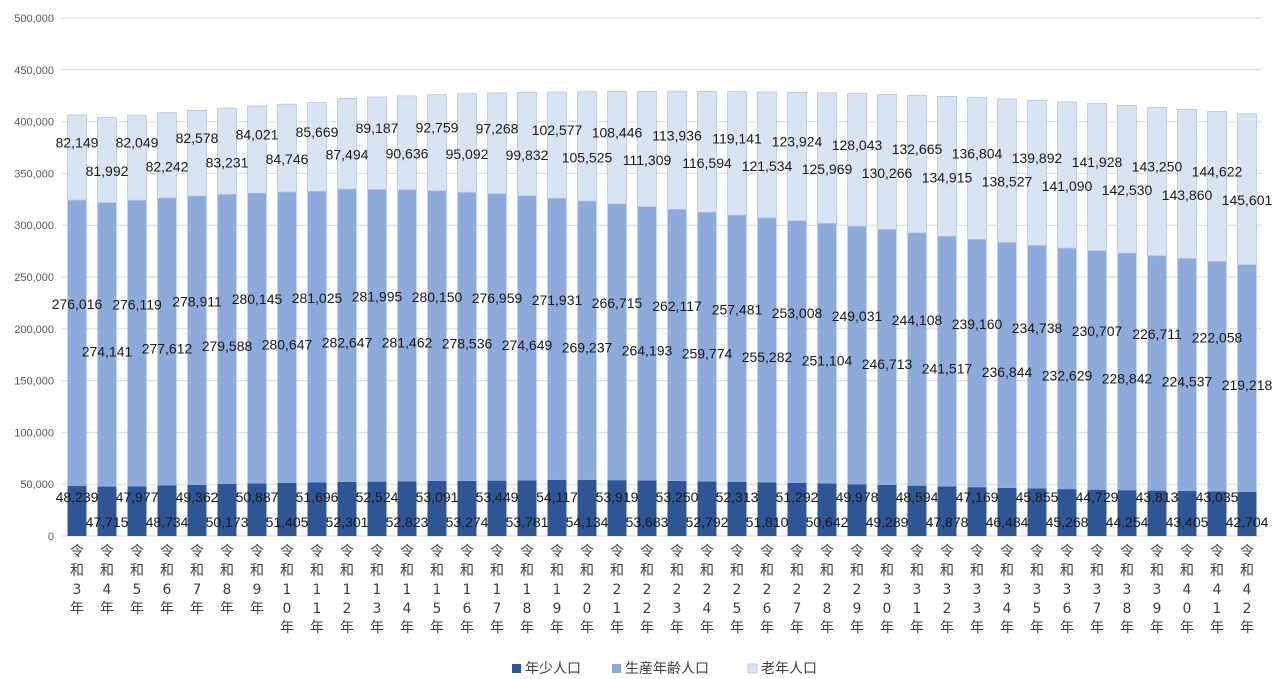  Describe the element at coordinates (1157, 497) in the screenshot. I see `data-label: 43,813` at that location.